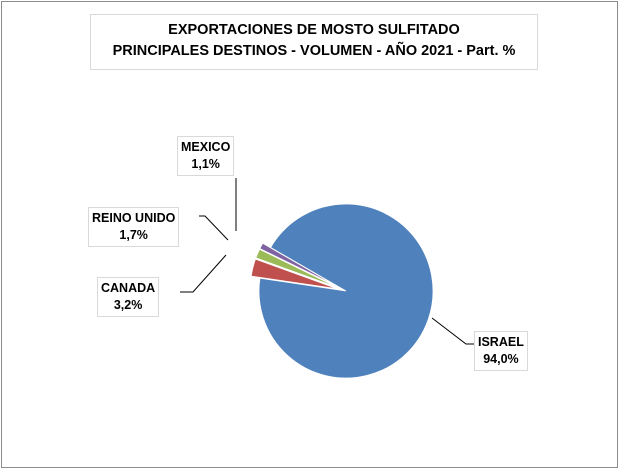 The image size is (621, 471). Describe the element at coordinates (452, 331) in the screenshot. I see `leader-line-israel` at that location.